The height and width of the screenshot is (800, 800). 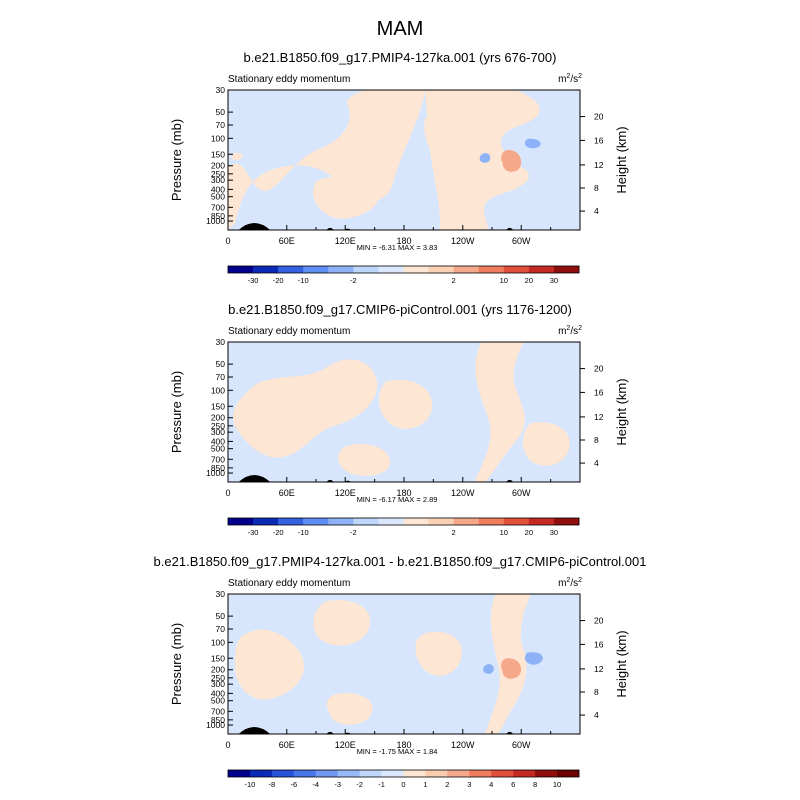 I want to click on colorbar-label: 2, so click(x=454, y=280).